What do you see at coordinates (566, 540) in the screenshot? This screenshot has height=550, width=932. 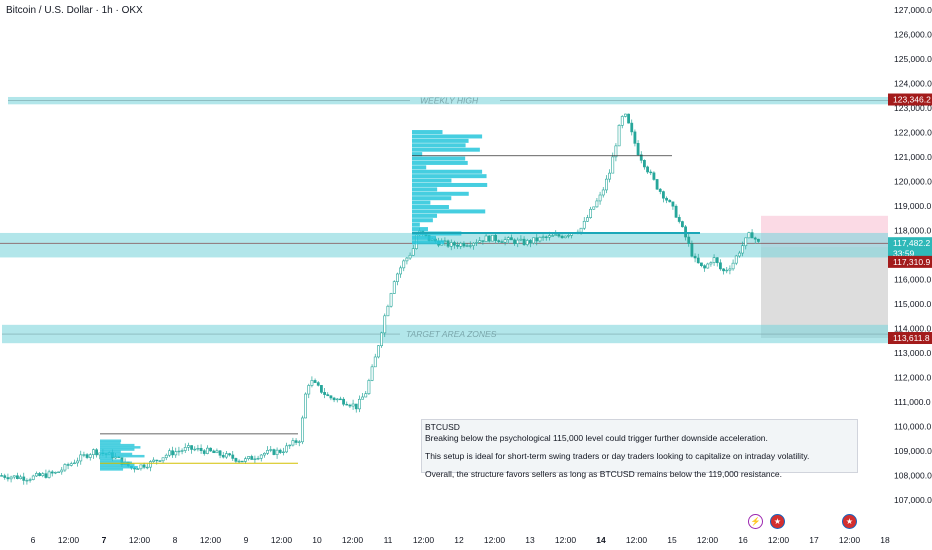 I see `x-tick-label: 12:00` at bounding box center [566, 540].